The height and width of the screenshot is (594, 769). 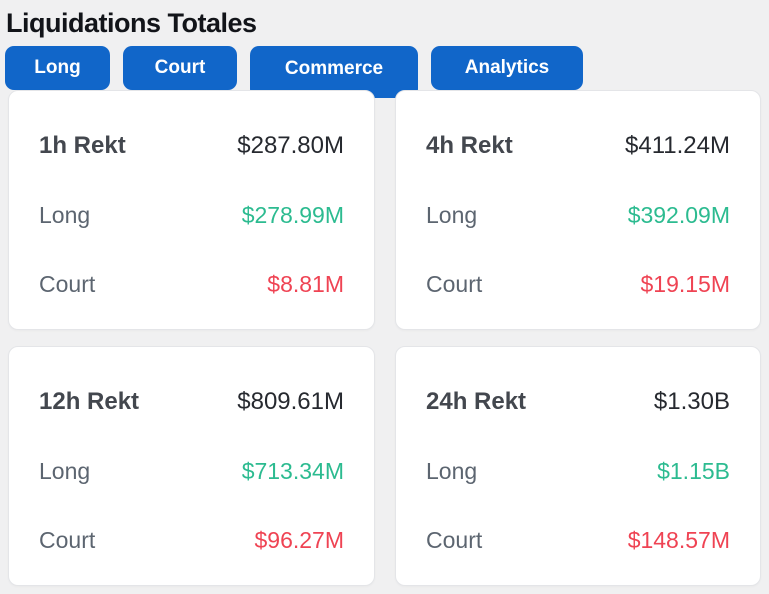 I want to click on page-title: Liquidations Totales, so click(x=131, y=23).